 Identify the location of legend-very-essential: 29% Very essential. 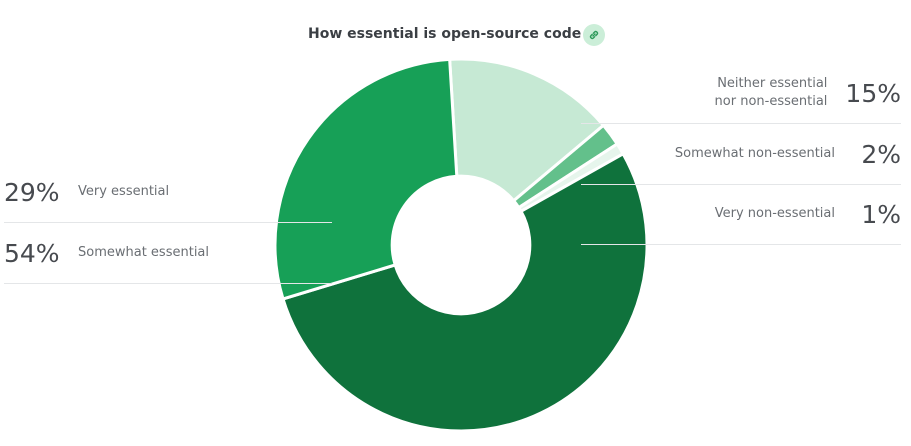
(168, 192).